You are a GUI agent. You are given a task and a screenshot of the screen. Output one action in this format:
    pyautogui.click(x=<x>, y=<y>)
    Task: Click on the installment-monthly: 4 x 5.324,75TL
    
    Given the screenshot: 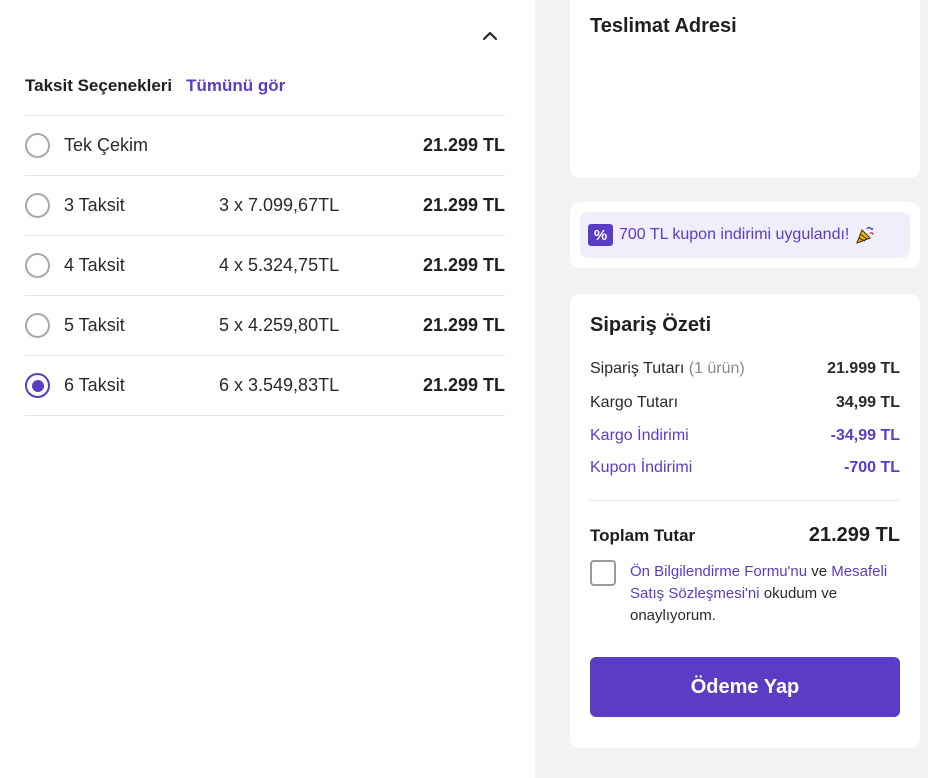 What is the action you would take?
    pyautogui.click(x=279, y=265)
    